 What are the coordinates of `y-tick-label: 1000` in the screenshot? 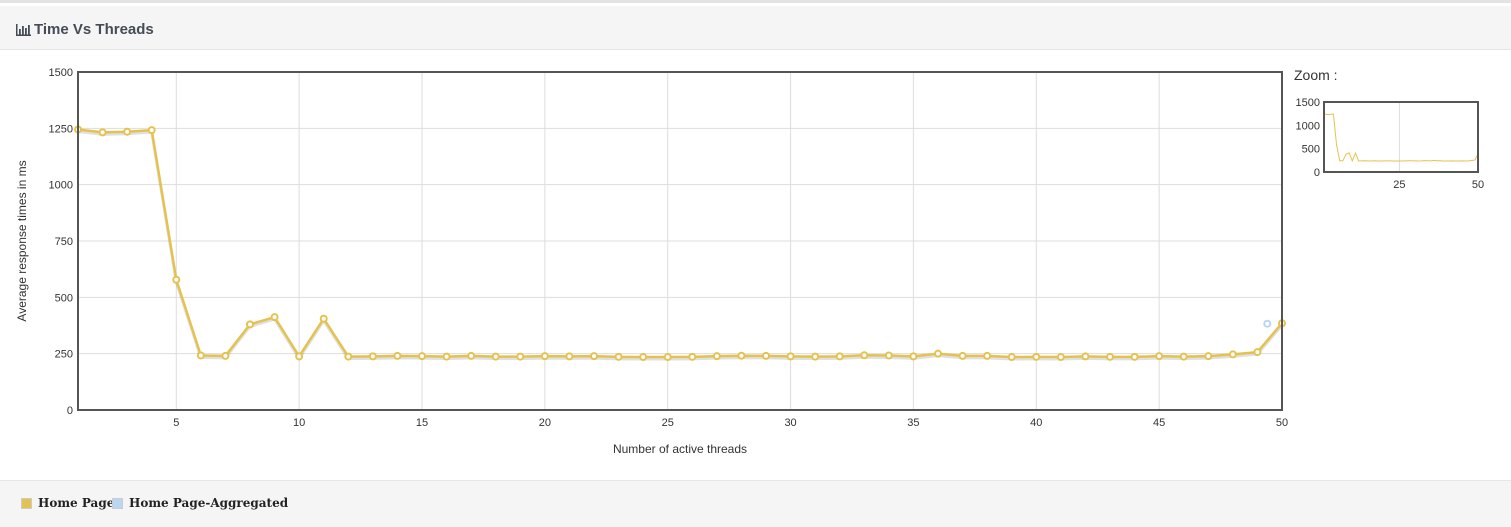 It's located at (61, 186).